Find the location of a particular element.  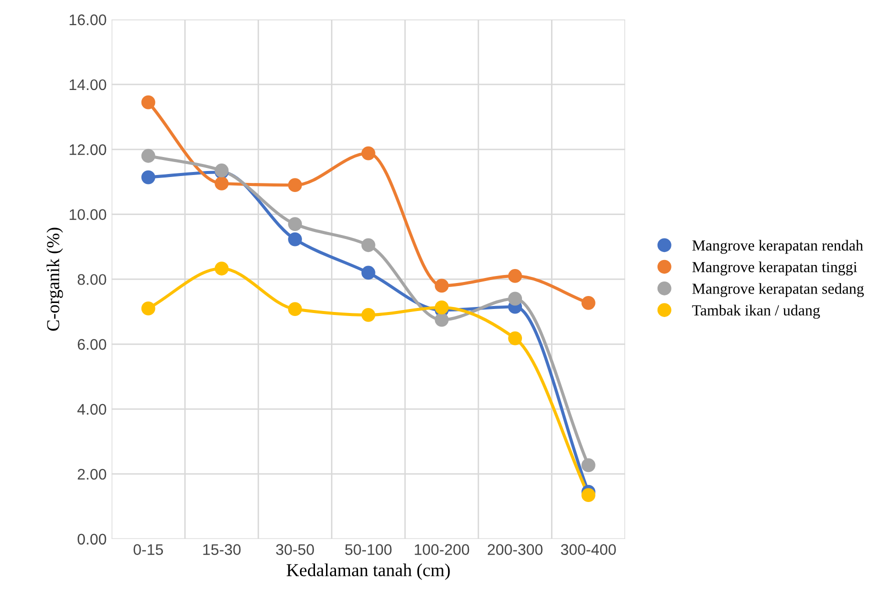

legend-label: Tambak ikan / udang is located at coordinates (756, 311).